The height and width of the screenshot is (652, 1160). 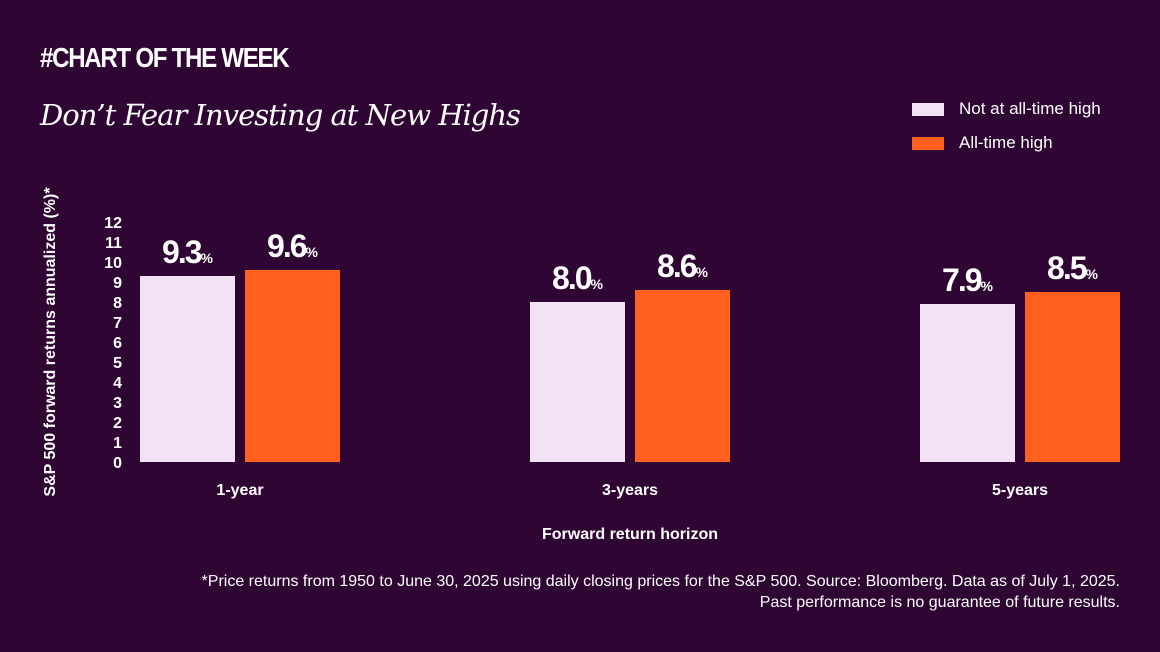 What do you see at coordinates (113, 223) in the screenshot?
I see `y-tick-label: 12` at bounding box center [113, 223].